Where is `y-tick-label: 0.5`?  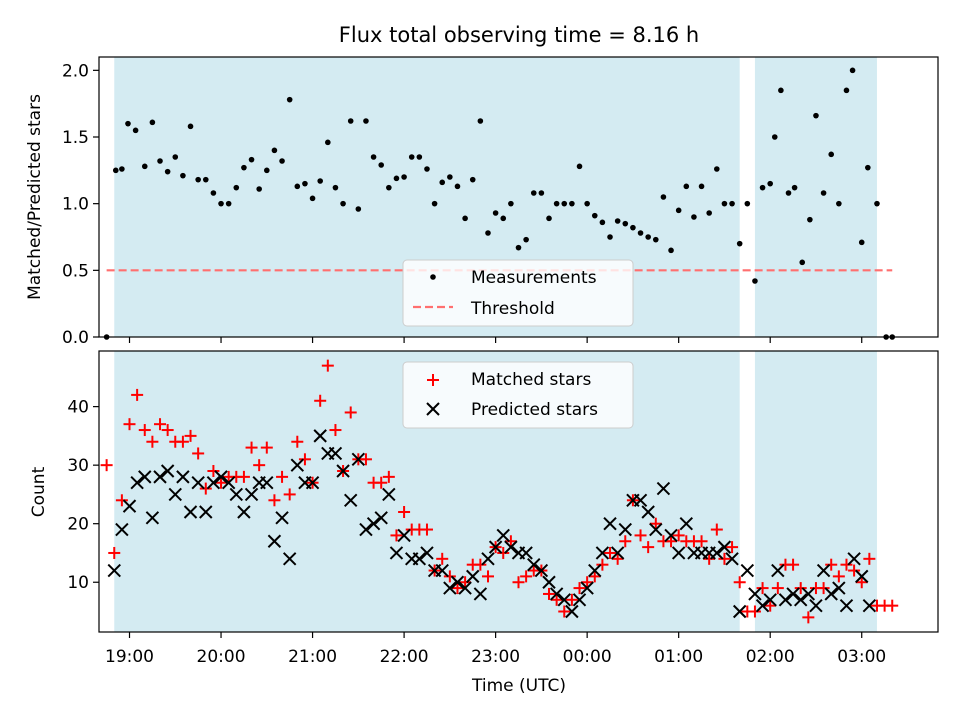
y-tick-label: 0.5 is located at coordinates (75, 271).